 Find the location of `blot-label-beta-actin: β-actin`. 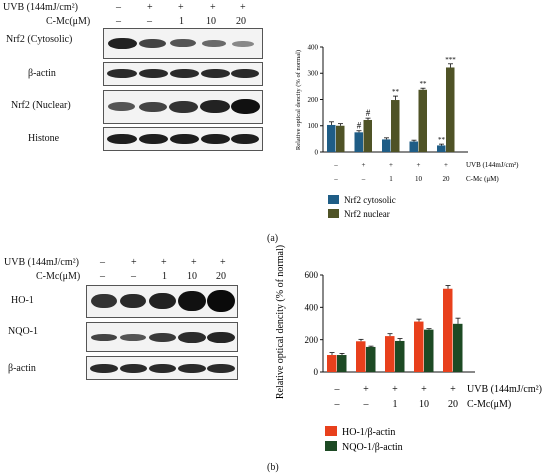

blot-label-beta-actin: β-actin is located at coordinates (42, 73).